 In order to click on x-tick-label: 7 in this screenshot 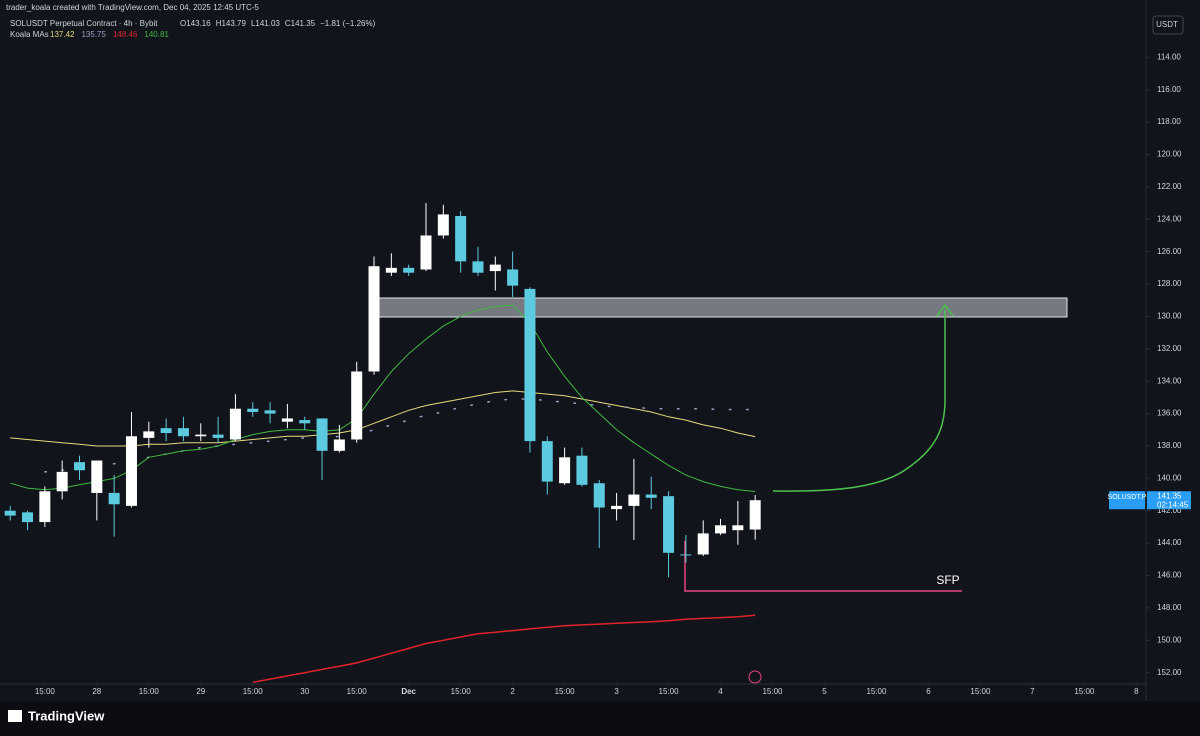, I will do `click(1032, 691)`.